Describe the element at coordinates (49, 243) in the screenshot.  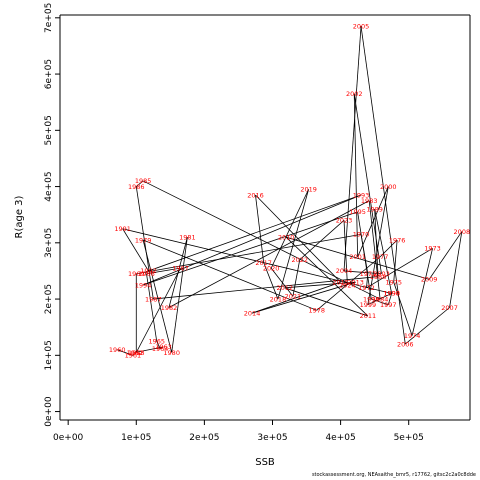
I see `y-tick-label: 3e+05` at that location.